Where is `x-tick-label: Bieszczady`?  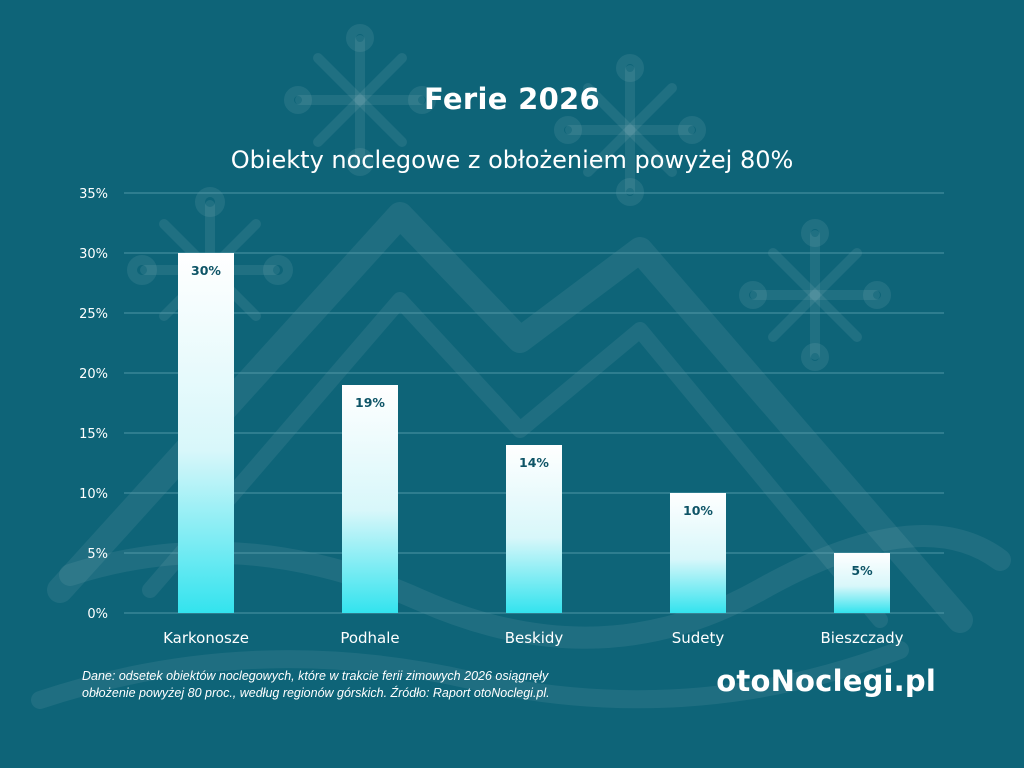
x-tick-label: Bieszczady is located at coordinates (861, 638).